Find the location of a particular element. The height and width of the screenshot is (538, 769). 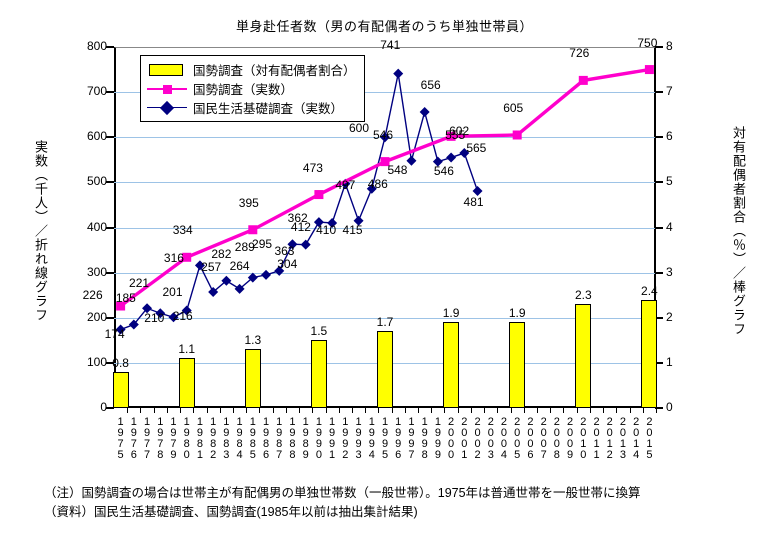

pink-point-label: 546 is located at coordinates (383, 134).